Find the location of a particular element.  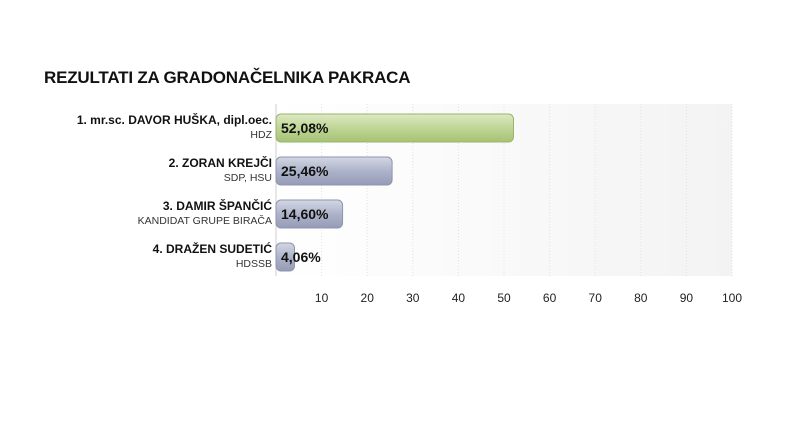

x-tick-label: 90 is located at coordinates (687, 298).